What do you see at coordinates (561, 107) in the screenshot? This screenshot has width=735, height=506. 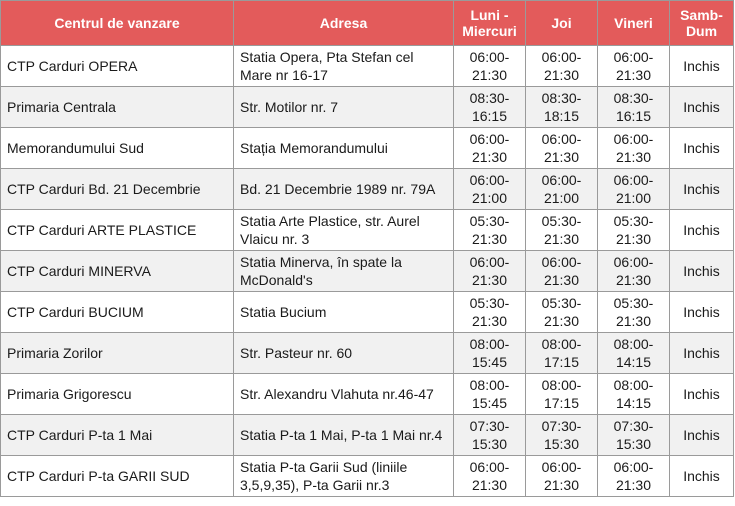 I see `cell-joi: 08:30-18:15` at bounding box center [561, 107].